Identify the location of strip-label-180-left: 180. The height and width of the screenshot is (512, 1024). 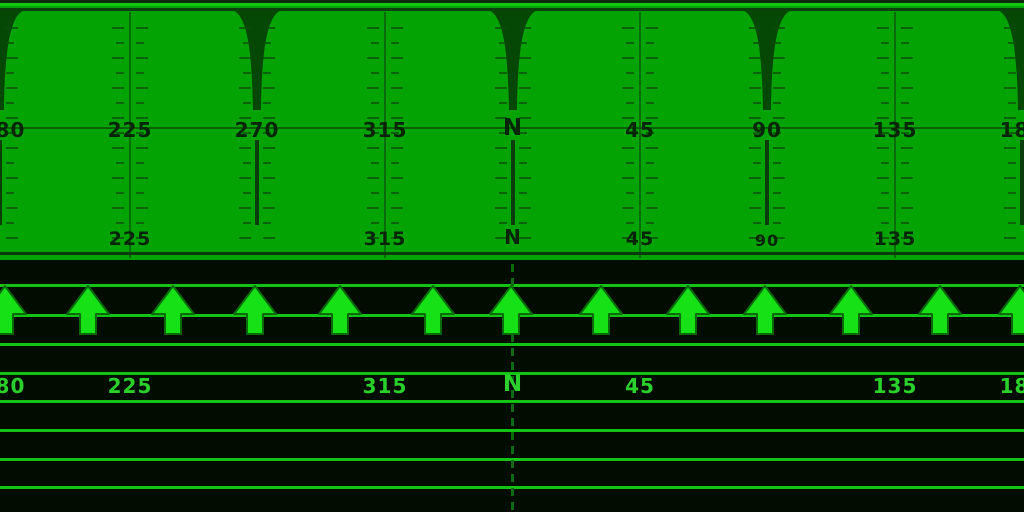
(13, 386).